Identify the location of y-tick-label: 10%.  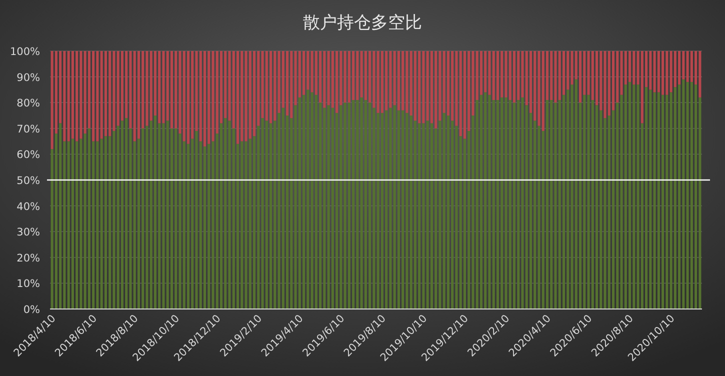
(28, 284).